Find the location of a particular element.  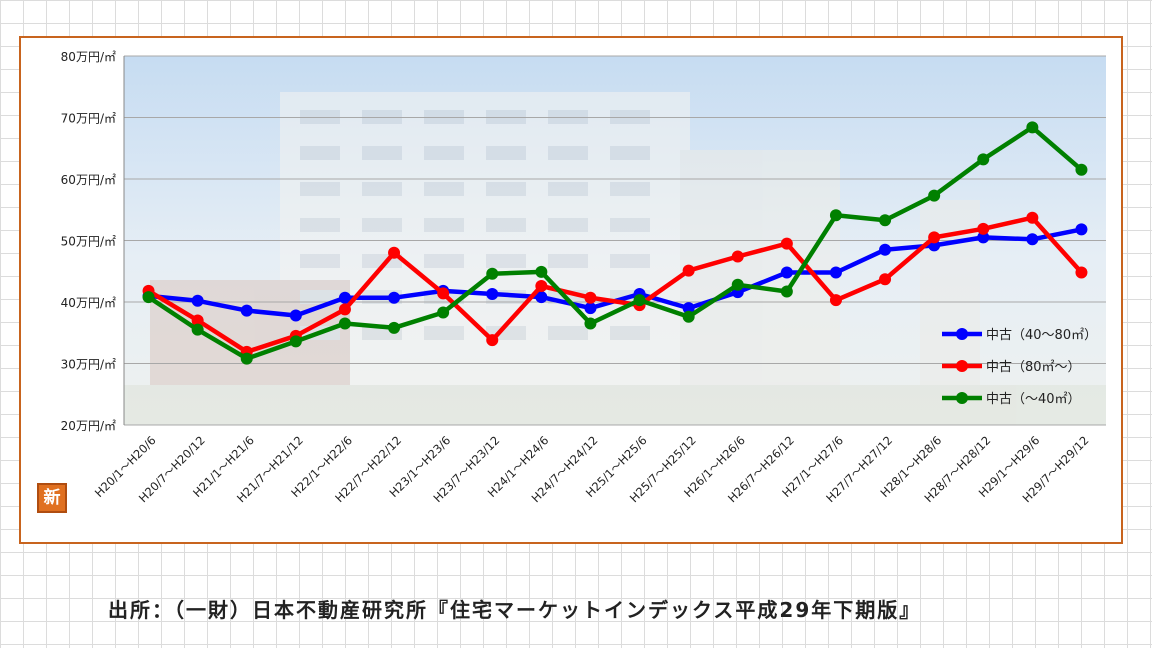

legend: 中古（40～80㎡） 中古（80㎡～） 中古（～40㎡） is located at coordinates (1019, 367).